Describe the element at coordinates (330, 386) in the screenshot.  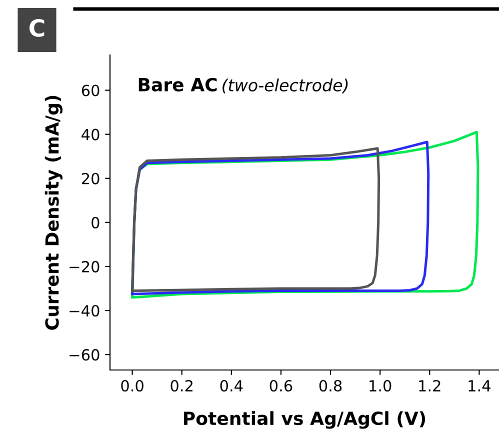
I see `x-tick-label: 0.8` at that location.